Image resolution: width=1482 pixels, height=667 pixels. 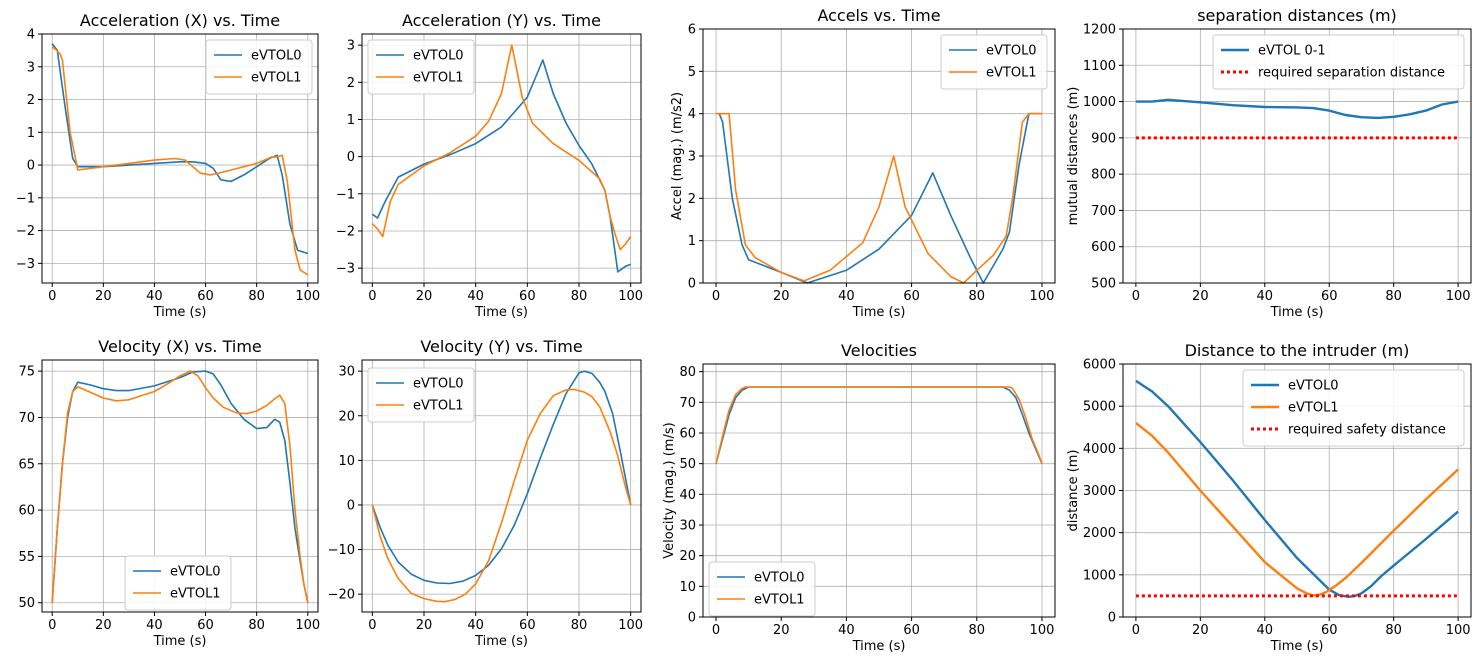 What do you see at coordinates (345, 194) in the screenshot?
I see `y-tick-label: −1` at bounding box center [345, 194].